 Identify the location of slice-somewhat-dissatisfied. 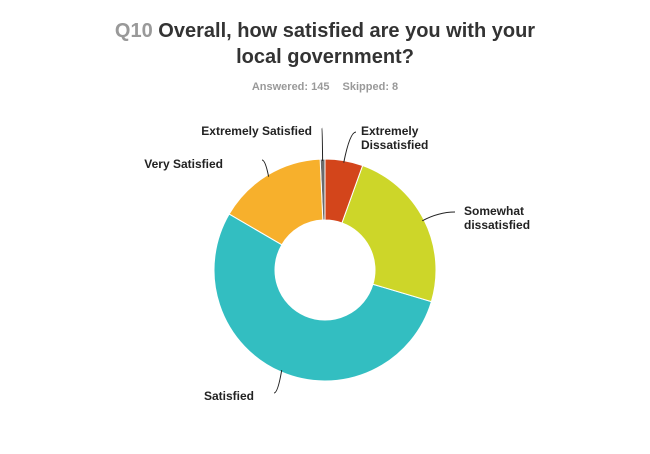
(389, 233).